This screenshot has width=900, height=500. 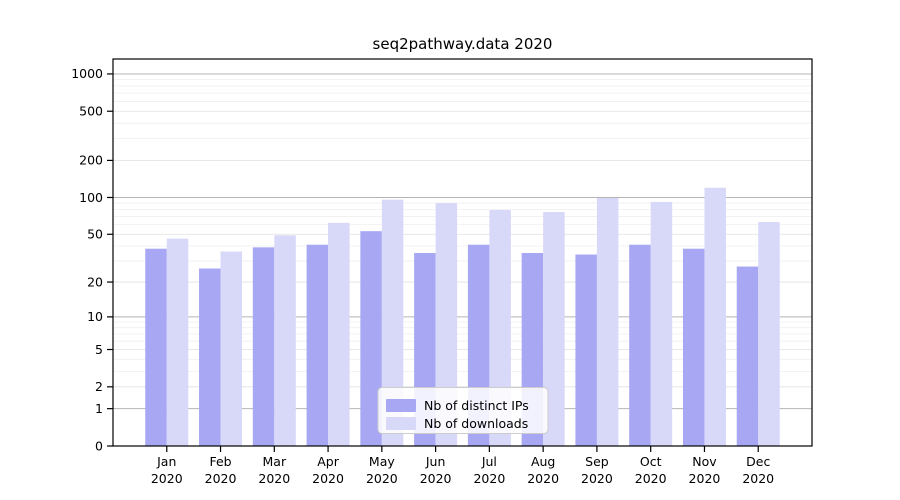 I want to click on x-tick-label-month: Aug, so click(x=543, y=461).